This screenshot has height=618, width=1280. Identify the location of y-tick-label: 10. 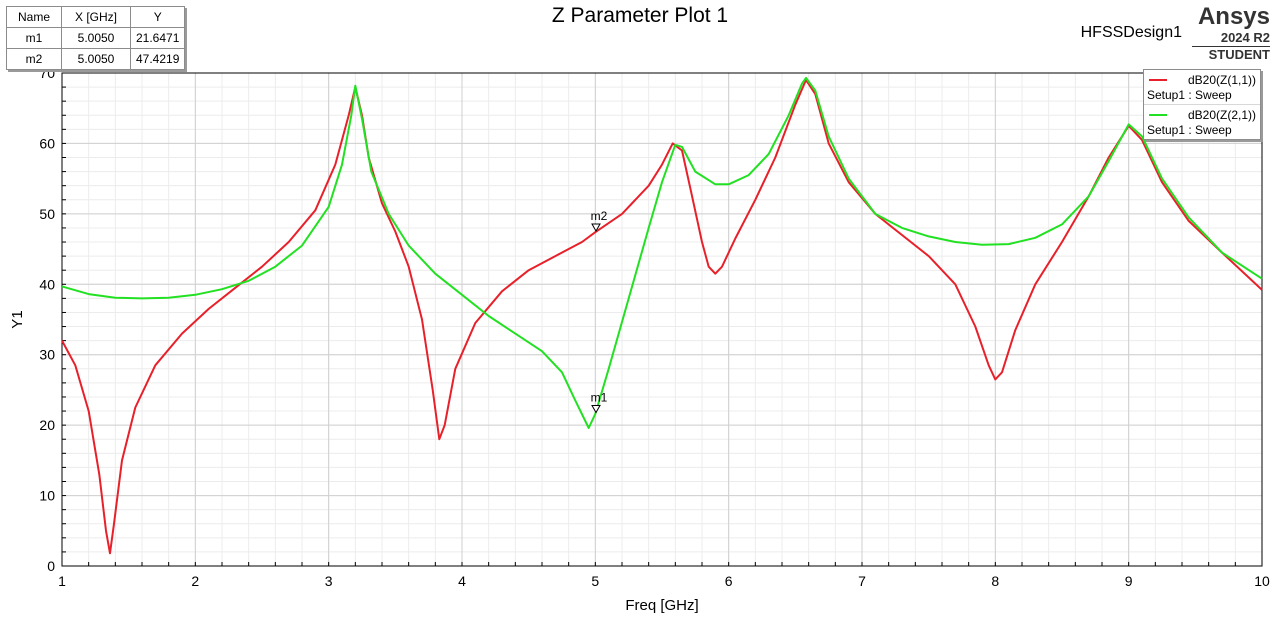
(47, 496).